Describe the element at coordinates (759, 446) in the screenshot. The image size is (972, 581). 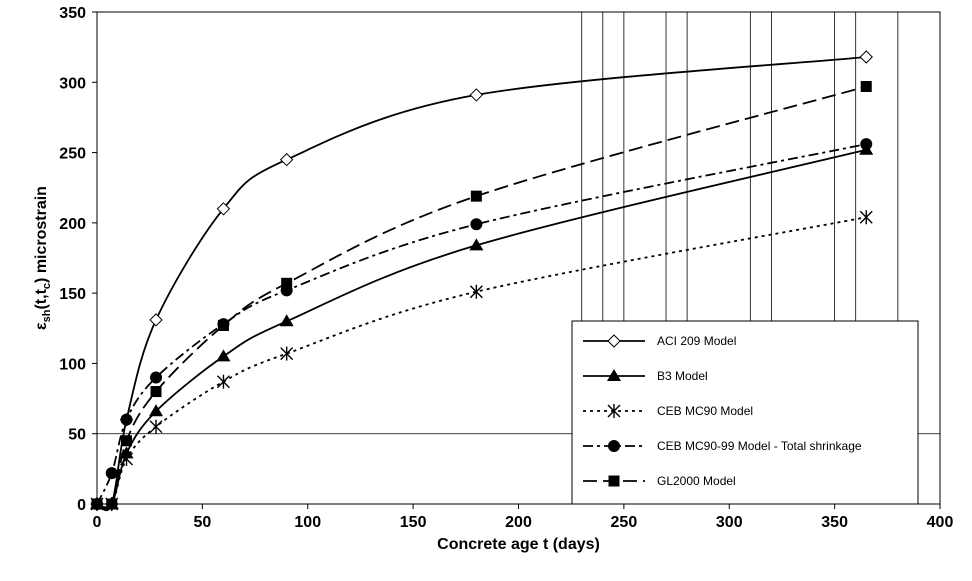
I see `legend-label: CEB MC90-99 Model - Total shrinkage` at that location.